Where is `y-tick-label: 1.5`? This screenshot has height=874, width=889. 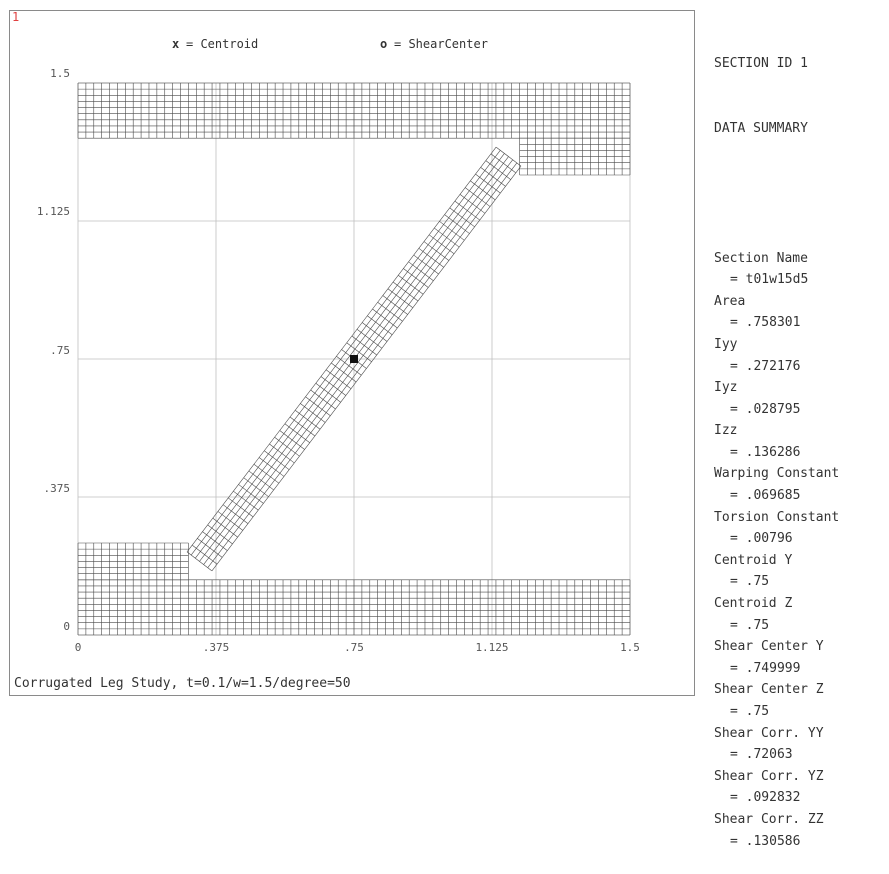 y-tick-label: 1.5 is located at coordinates (60, 73).